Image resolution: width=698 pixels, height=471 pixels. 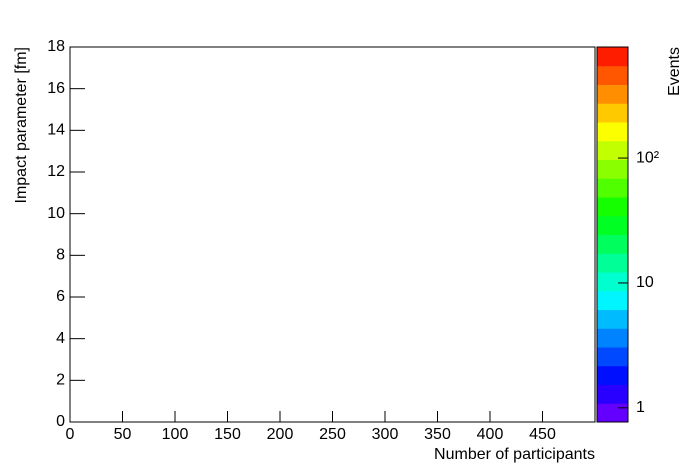 I want to click on y-tick-label: 14, so click(x=56, y=130).